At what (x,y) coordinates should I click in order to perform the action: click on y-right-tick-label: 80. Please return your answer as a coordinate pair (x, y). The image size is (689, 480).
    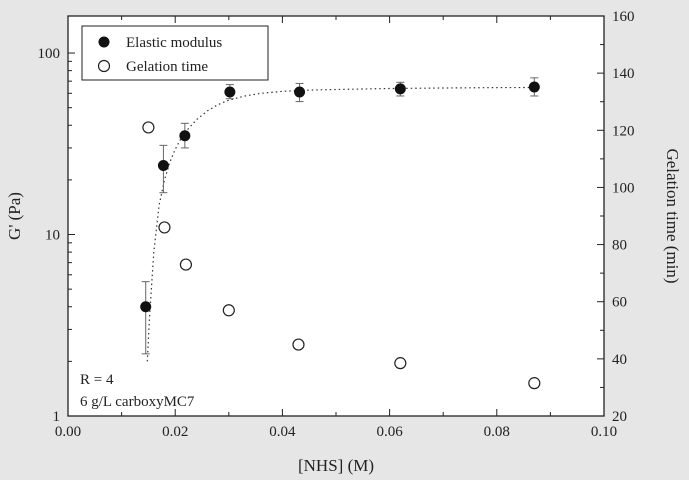
    Looking at the image, I should click on (619, 246).